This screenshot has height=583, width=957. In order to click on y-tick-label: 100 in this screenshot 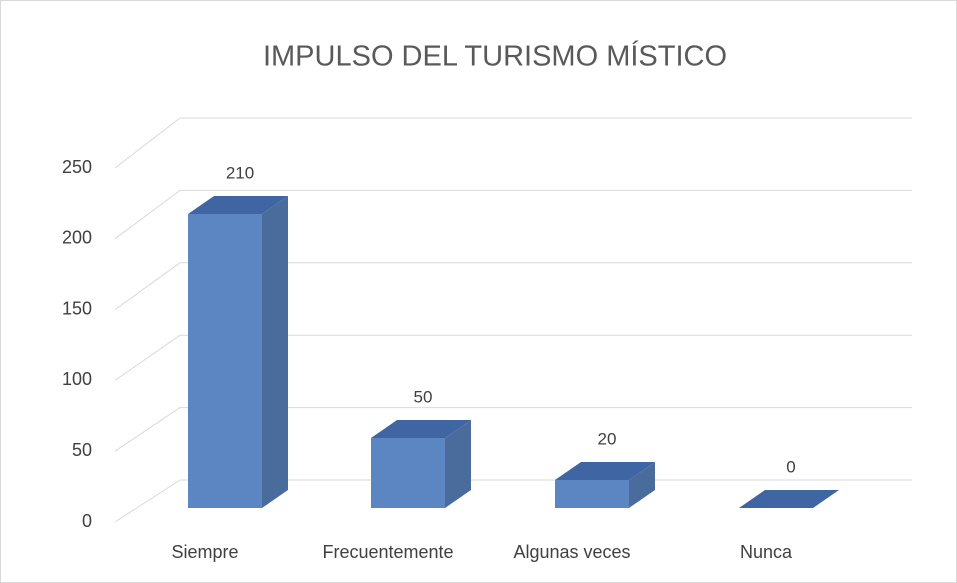, I will do `click(77, 379)`.